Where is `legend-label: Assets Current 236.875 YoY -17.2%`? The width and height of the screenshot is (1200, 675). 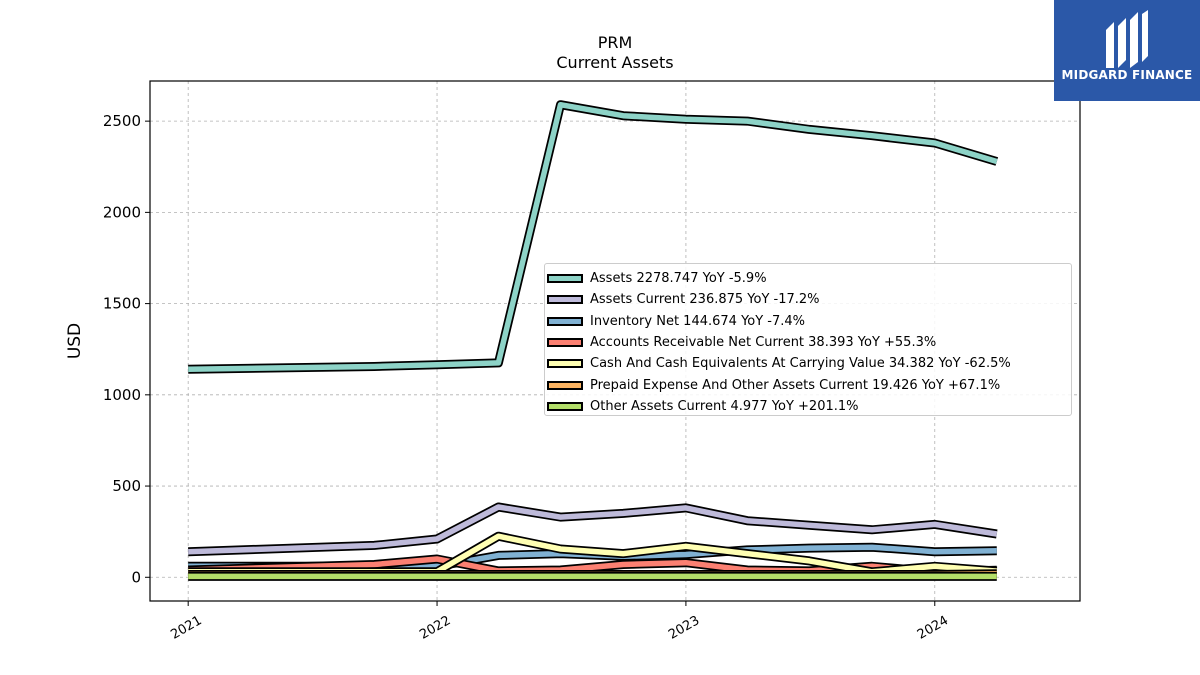
legend-label: Assets Current 236.875 YoY -17.2% is located at coordinates (705, 300).